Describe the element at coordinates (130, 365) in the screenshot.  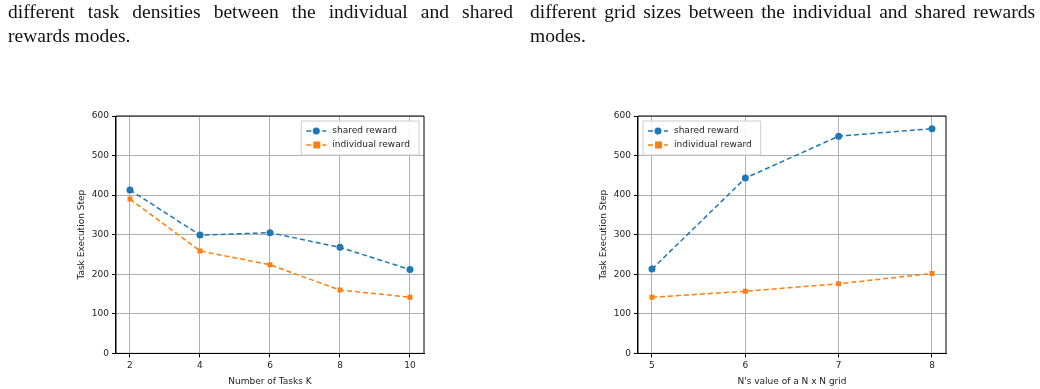
I see `x-tick-label: 2` at that location.